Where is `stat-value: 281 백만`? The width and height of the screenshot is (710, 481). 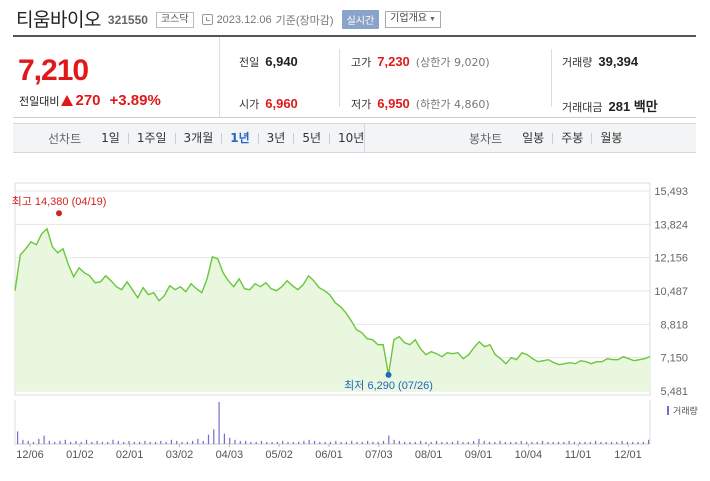
stat-value: 281 백만 is located at coordinates (633, 106).